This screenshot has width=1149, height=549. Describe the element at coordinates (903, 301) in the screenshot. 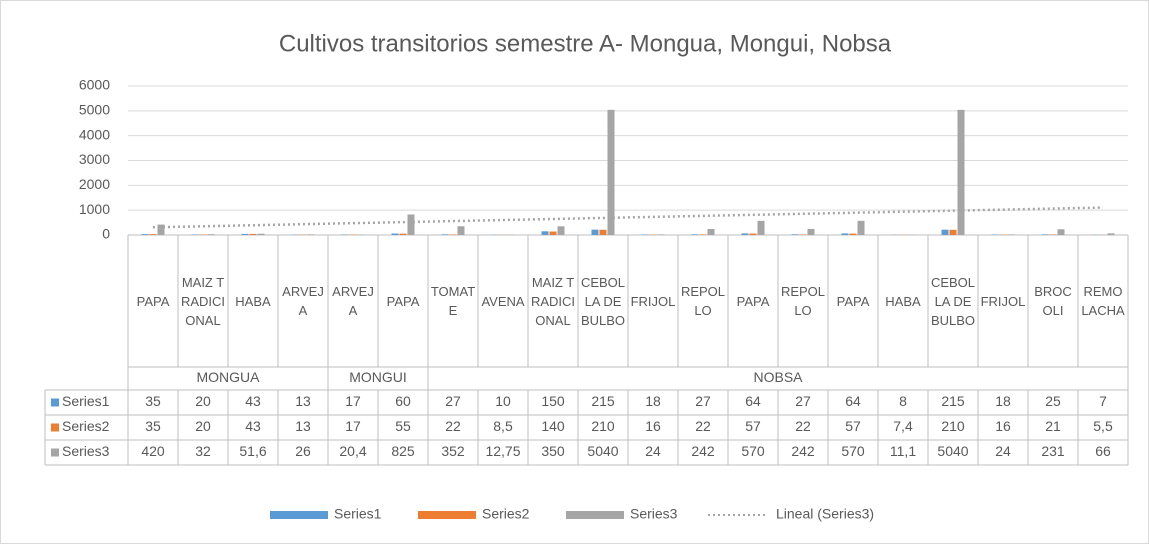

I see `x-tick-label: HABA` at that location.